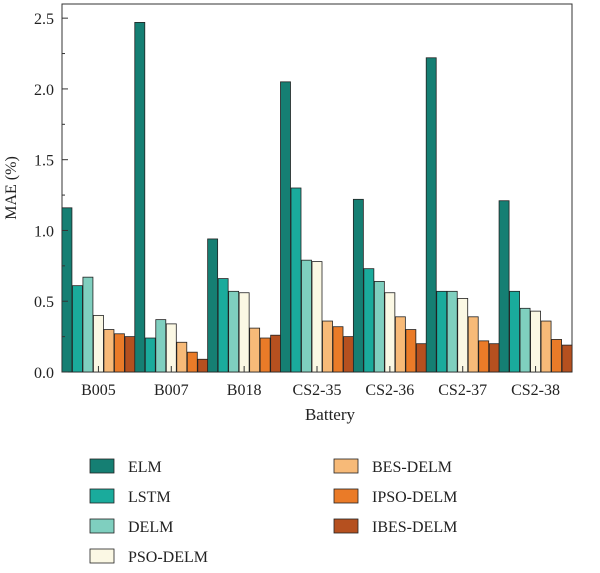 This screenshot has height=573, width=600. Describe the element at coordinates (346, 526) in the screenshot. I see `legend-swatch-ibes-delm` at that location.